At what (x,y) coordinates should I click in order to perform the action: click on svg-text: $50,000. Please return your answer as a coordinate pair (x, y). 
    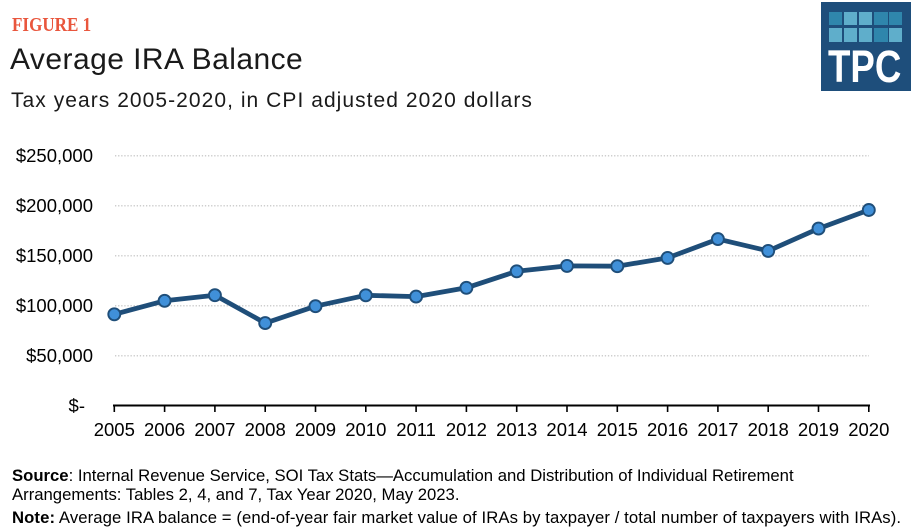
    Looking at the image, I should click on (59, 355).